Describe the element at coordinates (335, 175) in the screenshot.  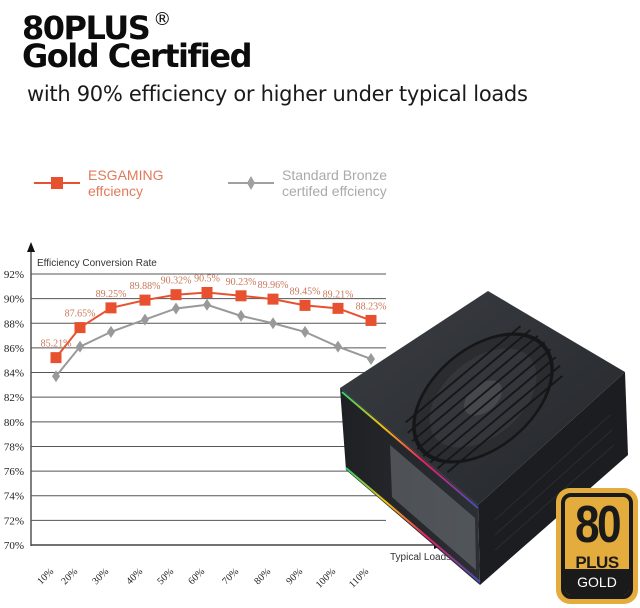
I see `legend-label-line1: Standard Bronze` at that location.